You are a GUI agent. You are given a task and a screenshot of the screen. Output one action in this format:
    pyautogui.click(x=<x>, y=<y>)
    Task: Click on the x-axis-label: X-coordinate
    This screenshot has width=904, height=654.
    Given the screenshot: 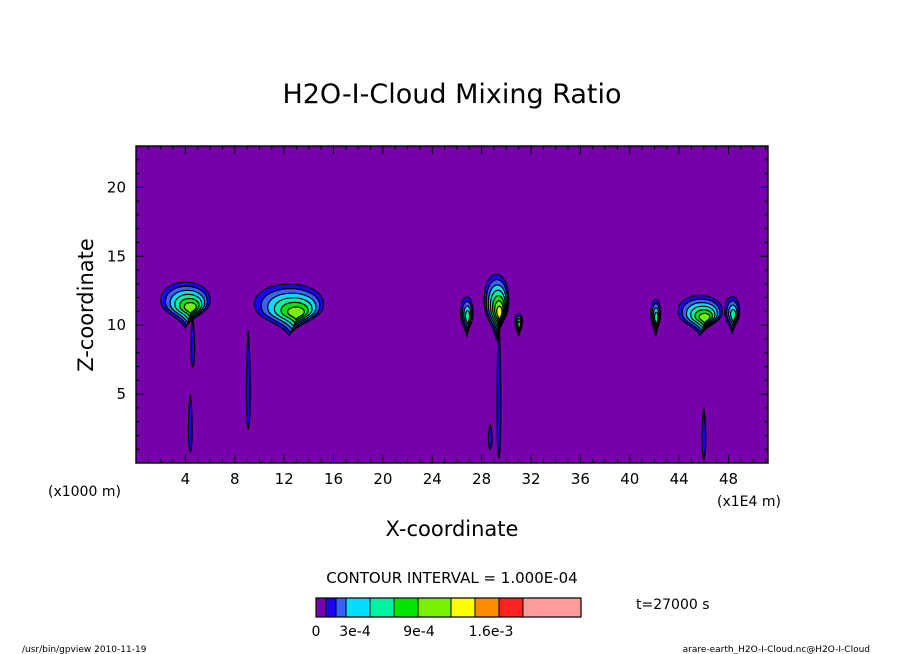 What is the action you would take?
    pyautogui.click(x=452, y=529)
    